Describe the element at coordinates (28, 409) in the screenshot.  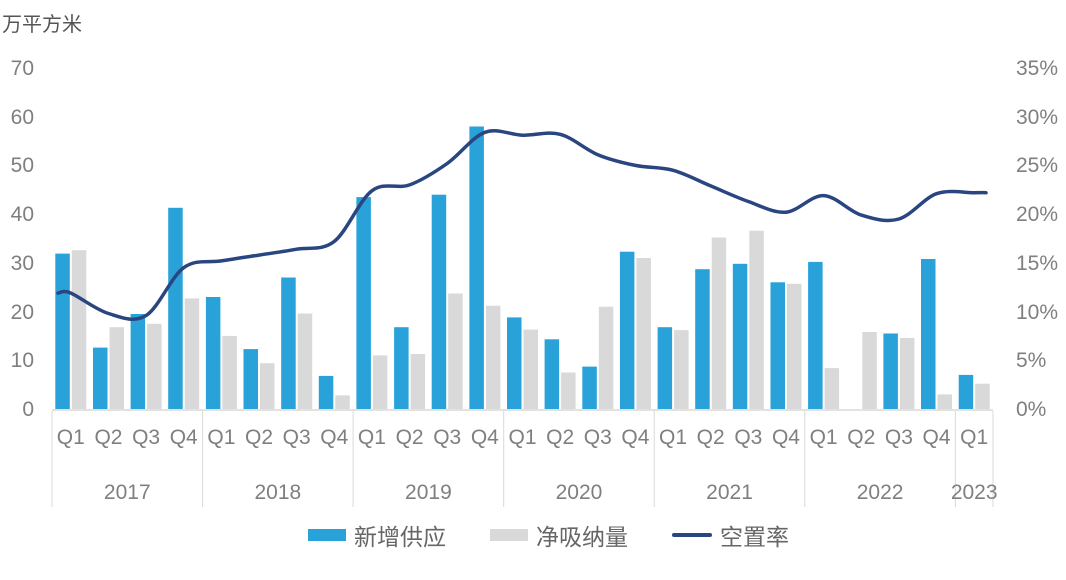
I see `y-axis-tick-left: 0` at that location.